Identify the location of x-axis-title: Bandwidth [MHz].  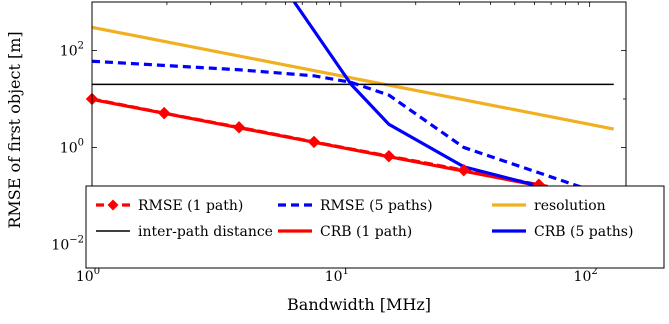
(359, 304).